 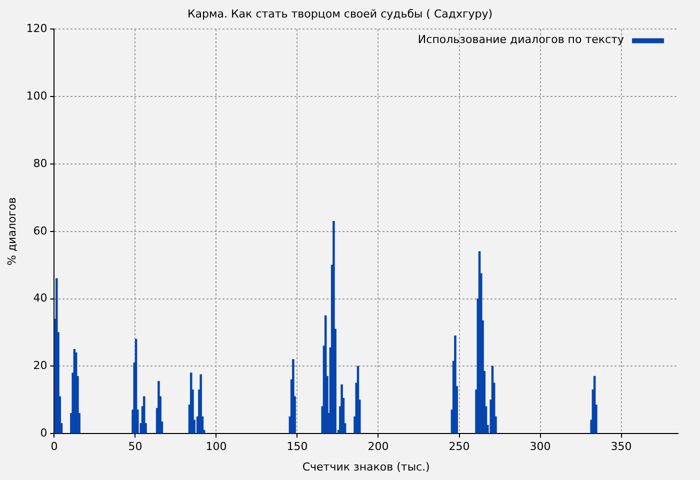 What do you see at coordinates (40, 163) in the screenshot?
I see `y-tick-label: 80` at bounding box center [40, 163].